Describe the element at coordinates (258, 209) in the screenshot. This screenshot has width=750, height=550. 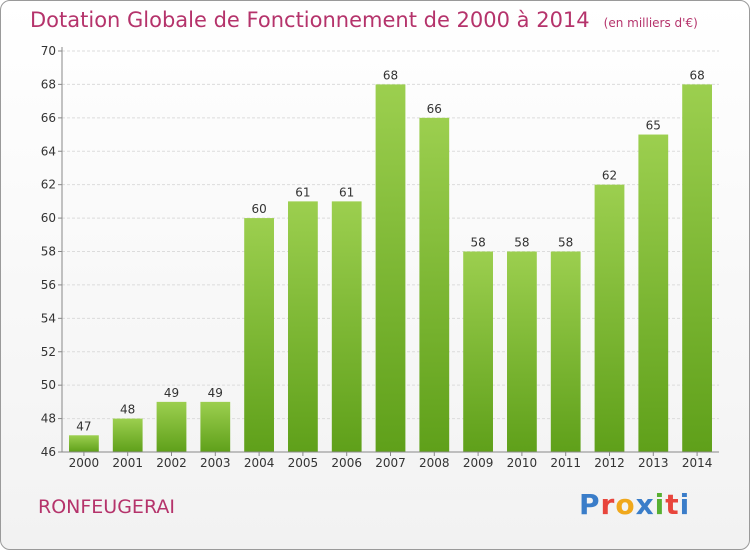
I see `value-label-2004: 60` at that location.